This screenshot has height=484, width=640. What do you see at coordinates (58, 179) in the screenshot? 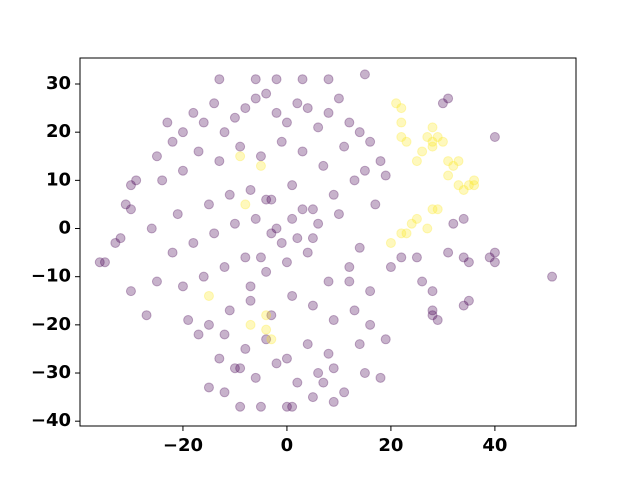
I see `y-tick-label: 10` at bounding box center [58, 179].